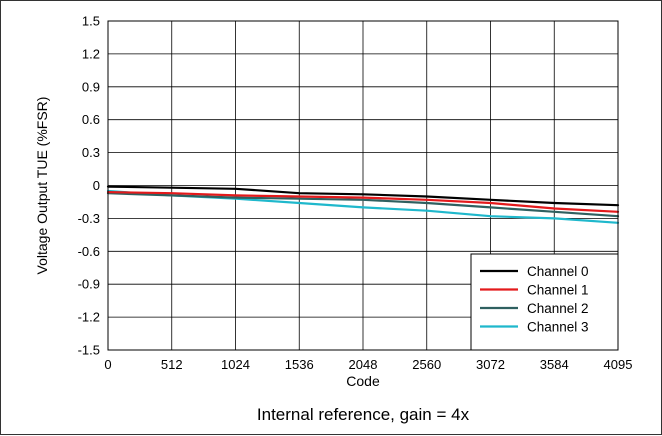 This screenshot has height=436, width=662. What do you see at coordinates (89, 218) in the screenshot?
I see `y-tick-label: -0.3` at bounding box center [89, 218].